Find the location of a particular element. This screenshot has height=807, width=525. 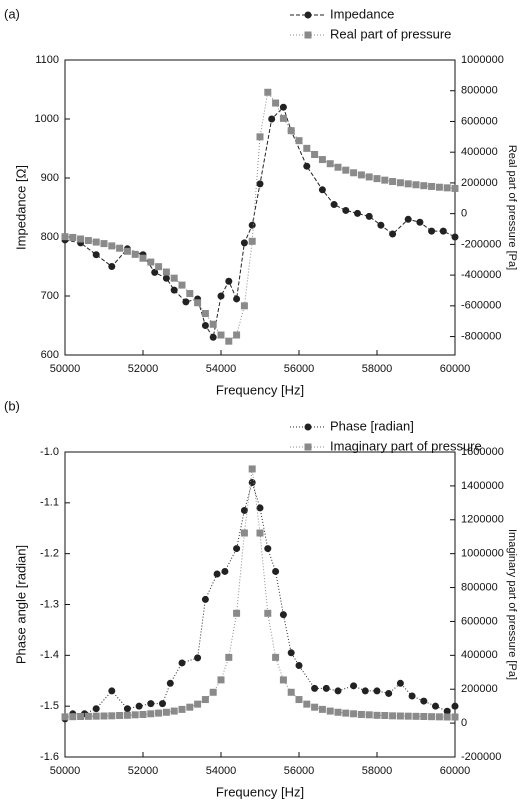

y-tick-label: -1.4 is located at coordinates (49, 655).